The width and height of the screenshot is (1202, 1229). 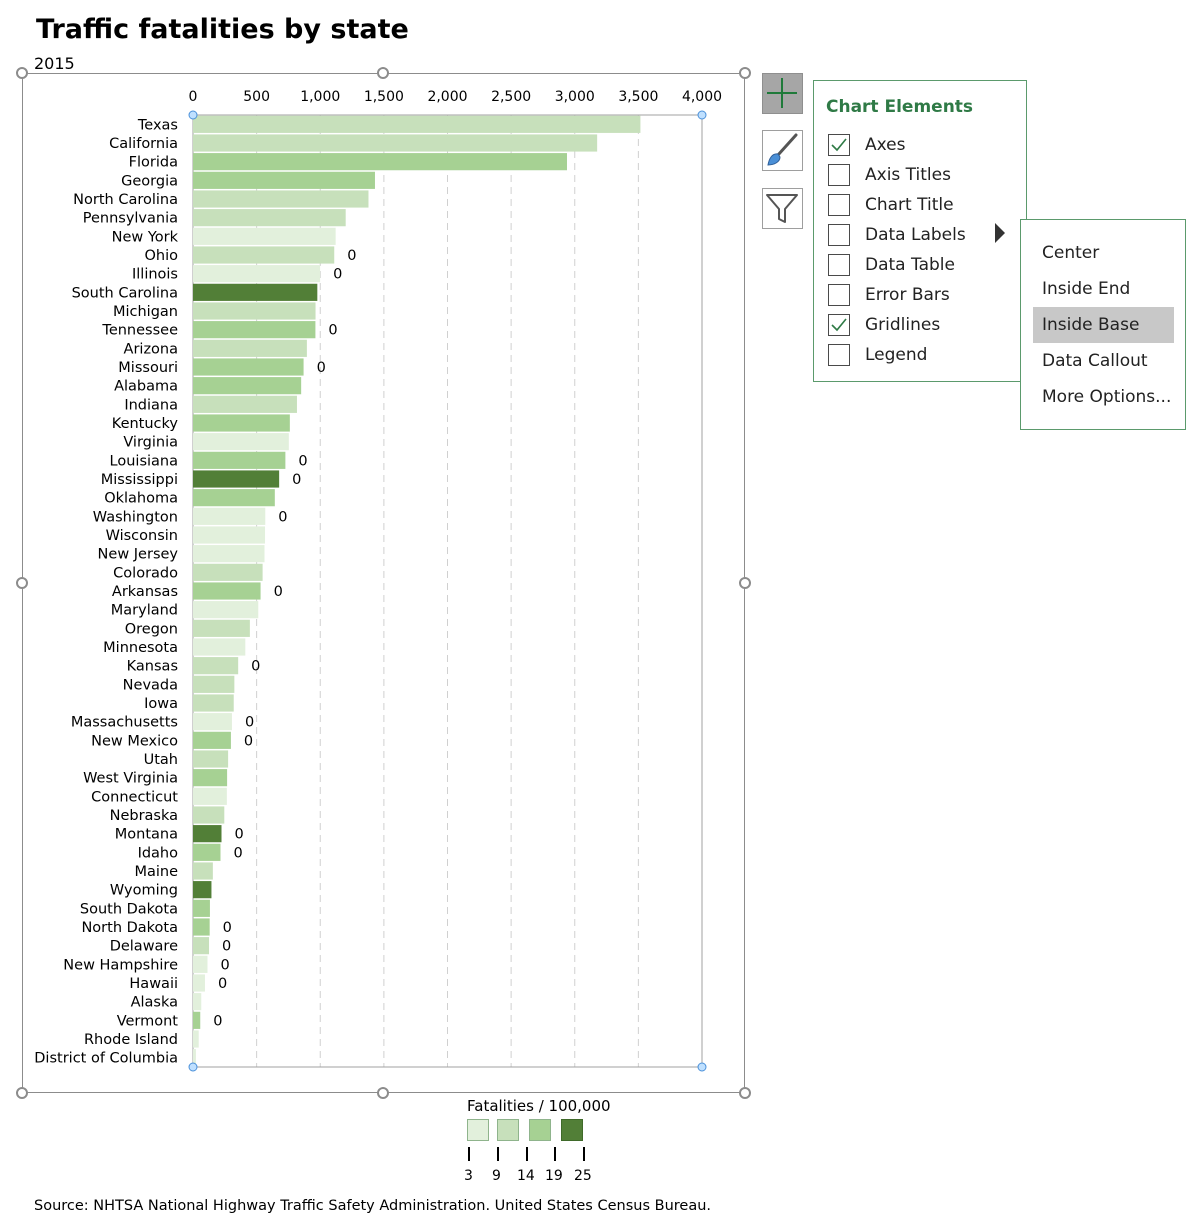 I want to click on legend-title: Fatalities / 100,000, so click(x=539, y=1106).